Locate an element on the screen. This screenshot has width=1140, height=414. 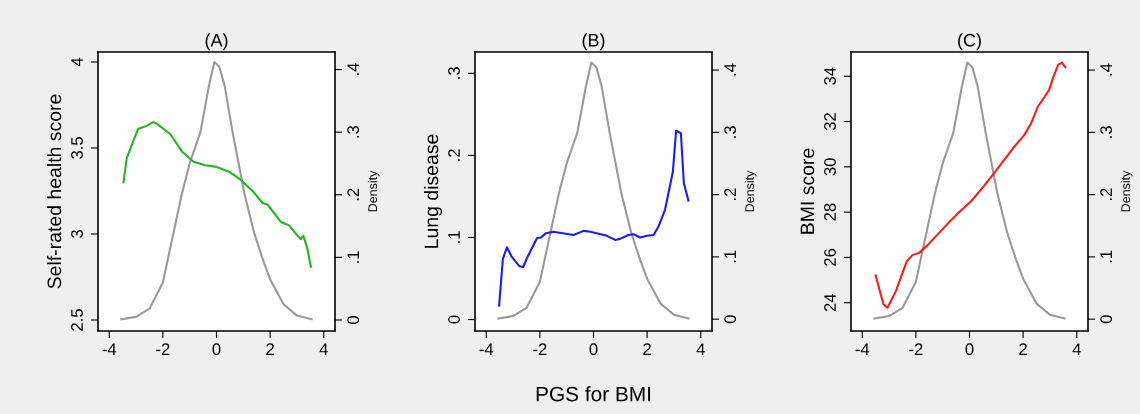
y-tick-label: 32 is located at coordinates (830, 122).